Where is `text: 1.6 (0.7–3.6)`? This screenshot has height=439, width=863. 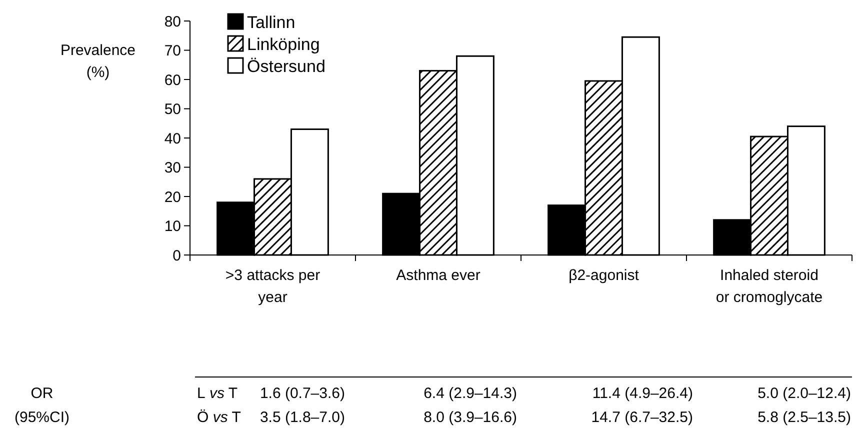
text: 1.6 (0.7–3.6) is located at coordinates (302, 393).